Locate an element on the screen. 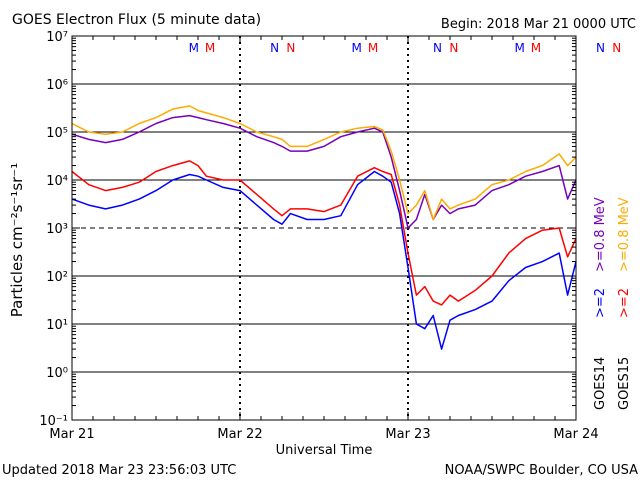  x-tick-label: Mar 23 is located at coordinates (407, 434).